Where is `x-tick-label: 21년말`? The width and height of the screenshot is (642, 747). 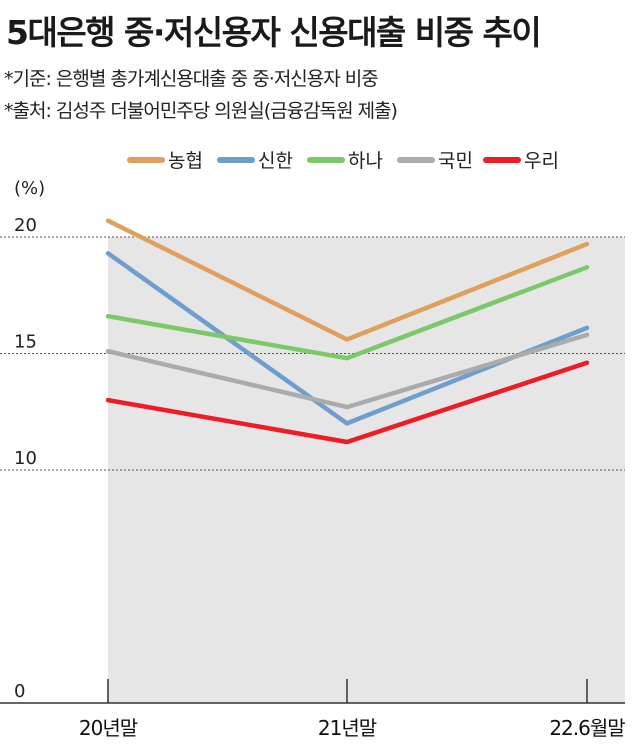
x-tick-label: 21년말 is located at coordinates (347, 728).